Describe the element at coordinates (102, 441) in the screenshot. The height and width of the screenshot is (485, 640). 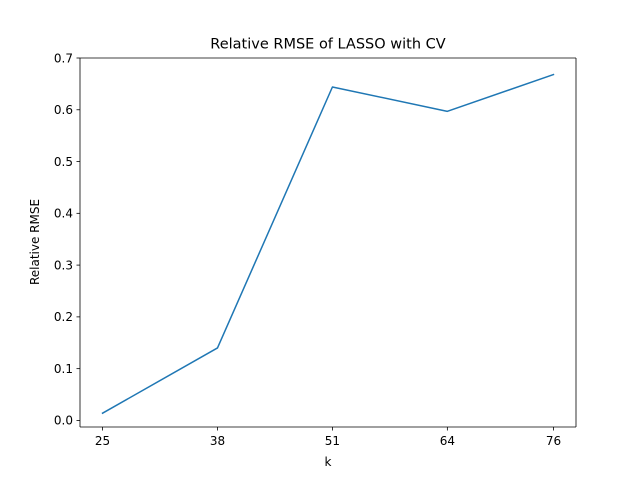
I see `x-tick-label: 25` at that location.